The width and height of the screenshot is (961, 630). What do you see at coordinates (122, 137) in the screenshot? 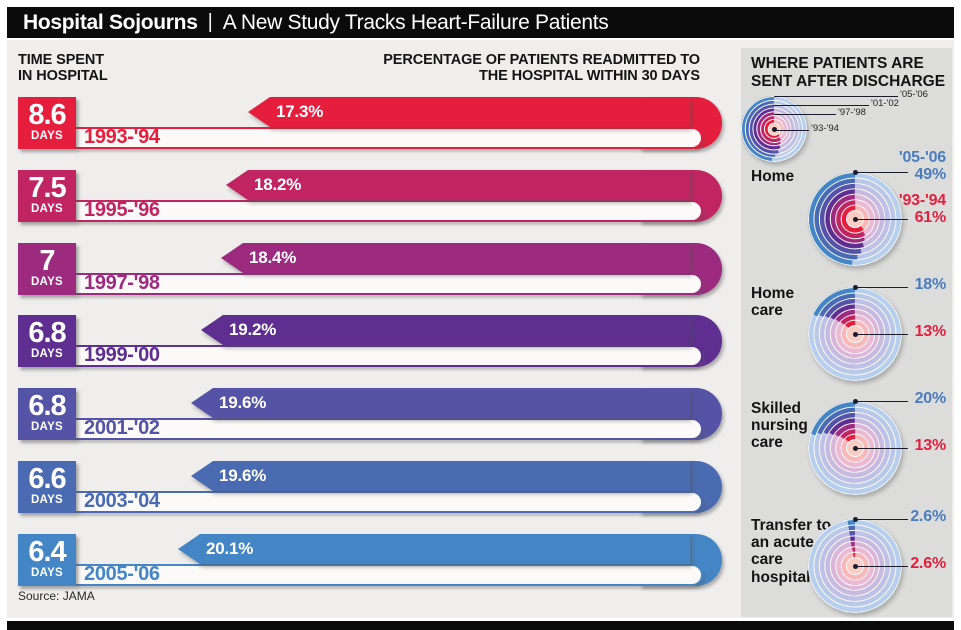
I see `period-label: 1993-'94` at bounding box center [122, 137].